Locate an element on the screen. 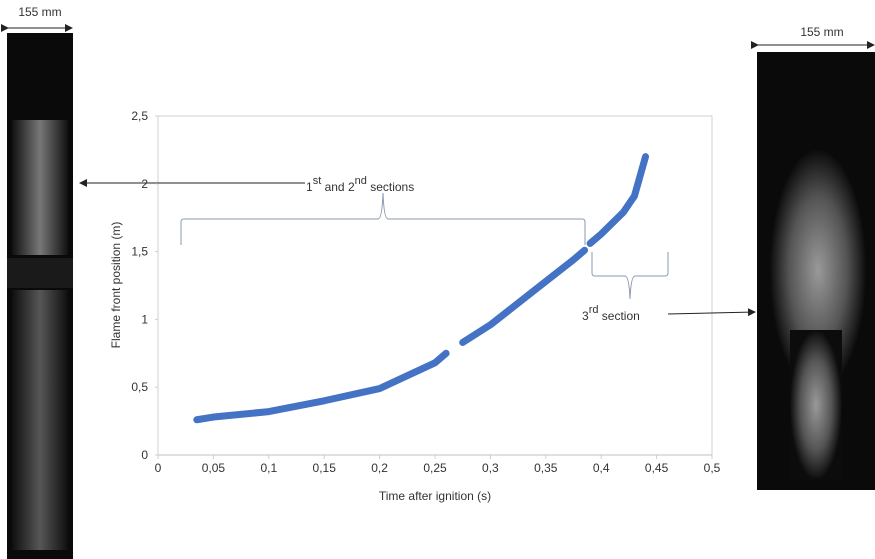 The height and width of the screenshot is (559, 875). x-tick-label: 0,05 is located at coordinates (214, 468).